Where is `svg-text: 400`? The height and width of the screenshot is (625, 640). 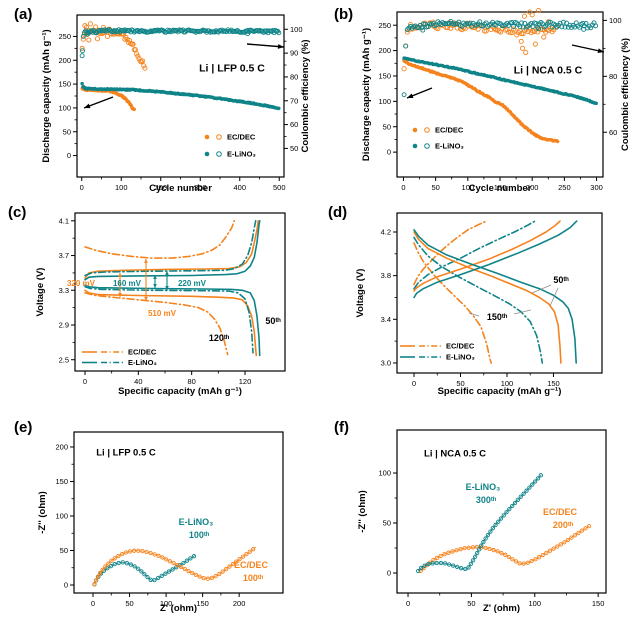
svg-text: 400 is located at coordinates (239, 187).